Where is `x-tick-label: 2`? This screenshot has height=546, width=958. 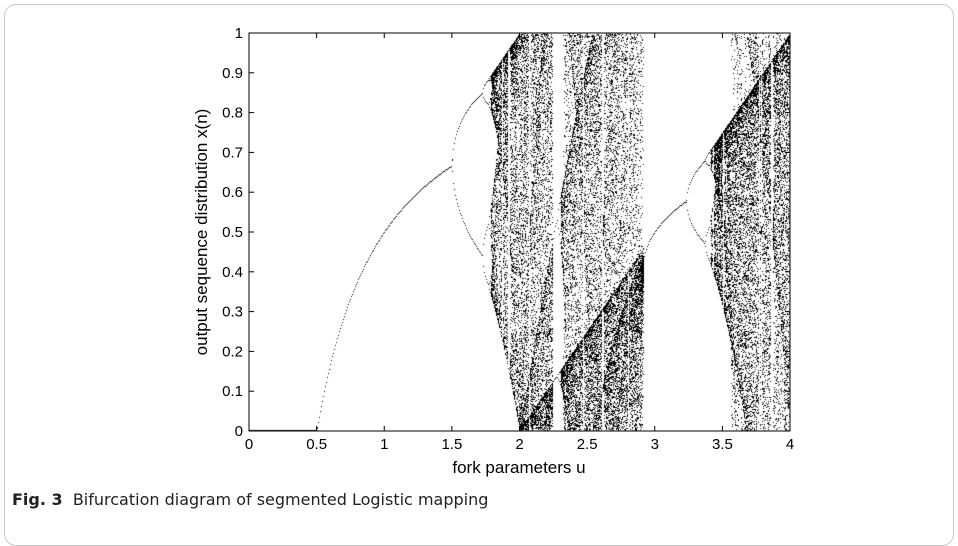
x-tick-label: 2 is located at coordinates (519, 444).